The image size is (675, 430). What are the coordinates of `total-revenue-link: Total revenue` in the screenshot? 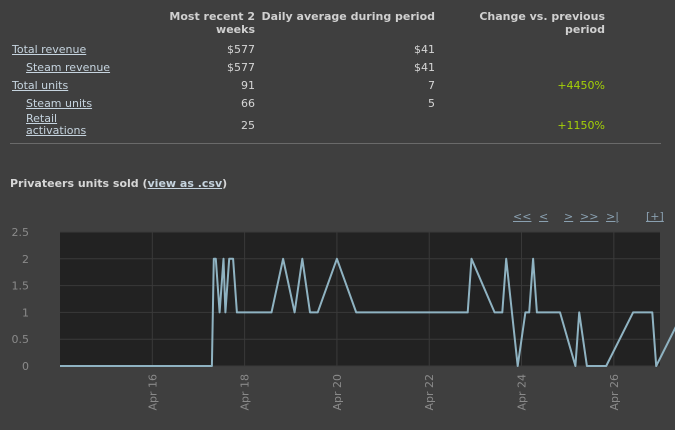 It's located at (49, 49).